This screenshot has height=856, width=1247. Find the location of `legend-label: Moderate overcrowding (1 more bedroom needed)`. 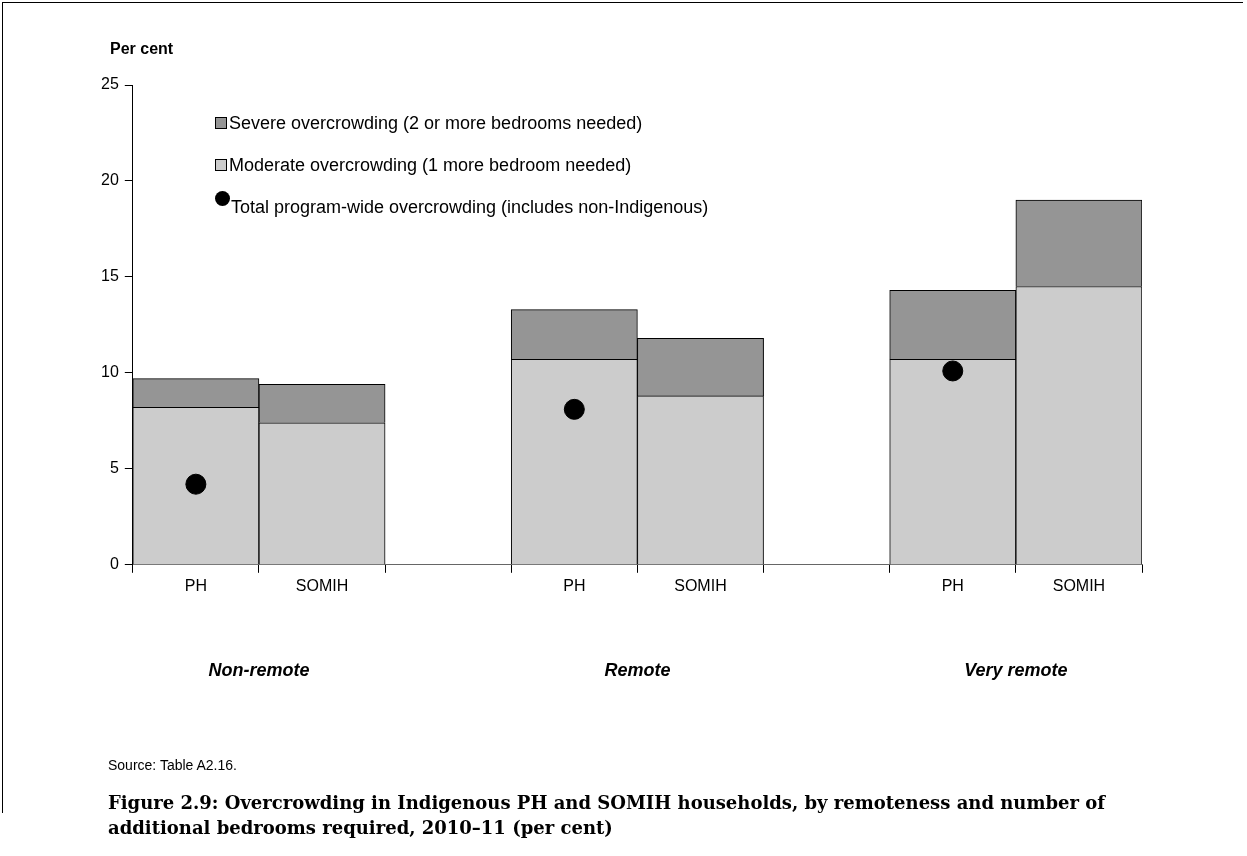

legend-label: Moderate overcrowding (1 more bedroom needed) is located at coordinates (430, 165).